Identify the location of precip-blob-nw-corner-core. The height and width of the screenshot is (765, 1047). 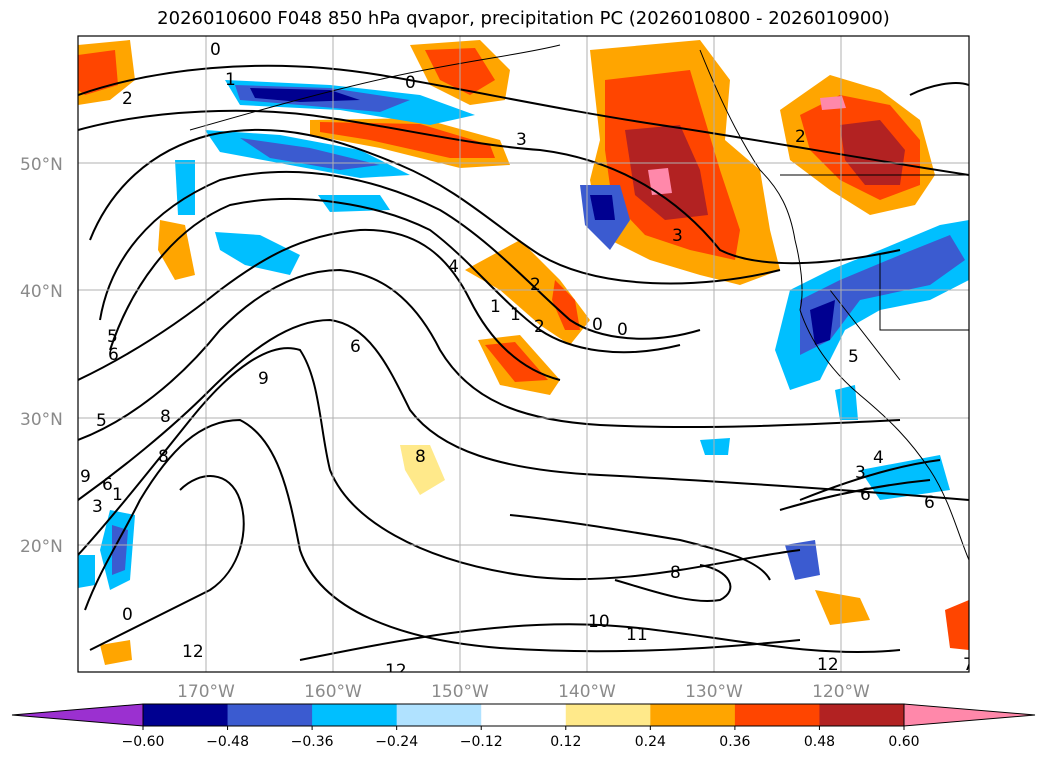
(98, 72).